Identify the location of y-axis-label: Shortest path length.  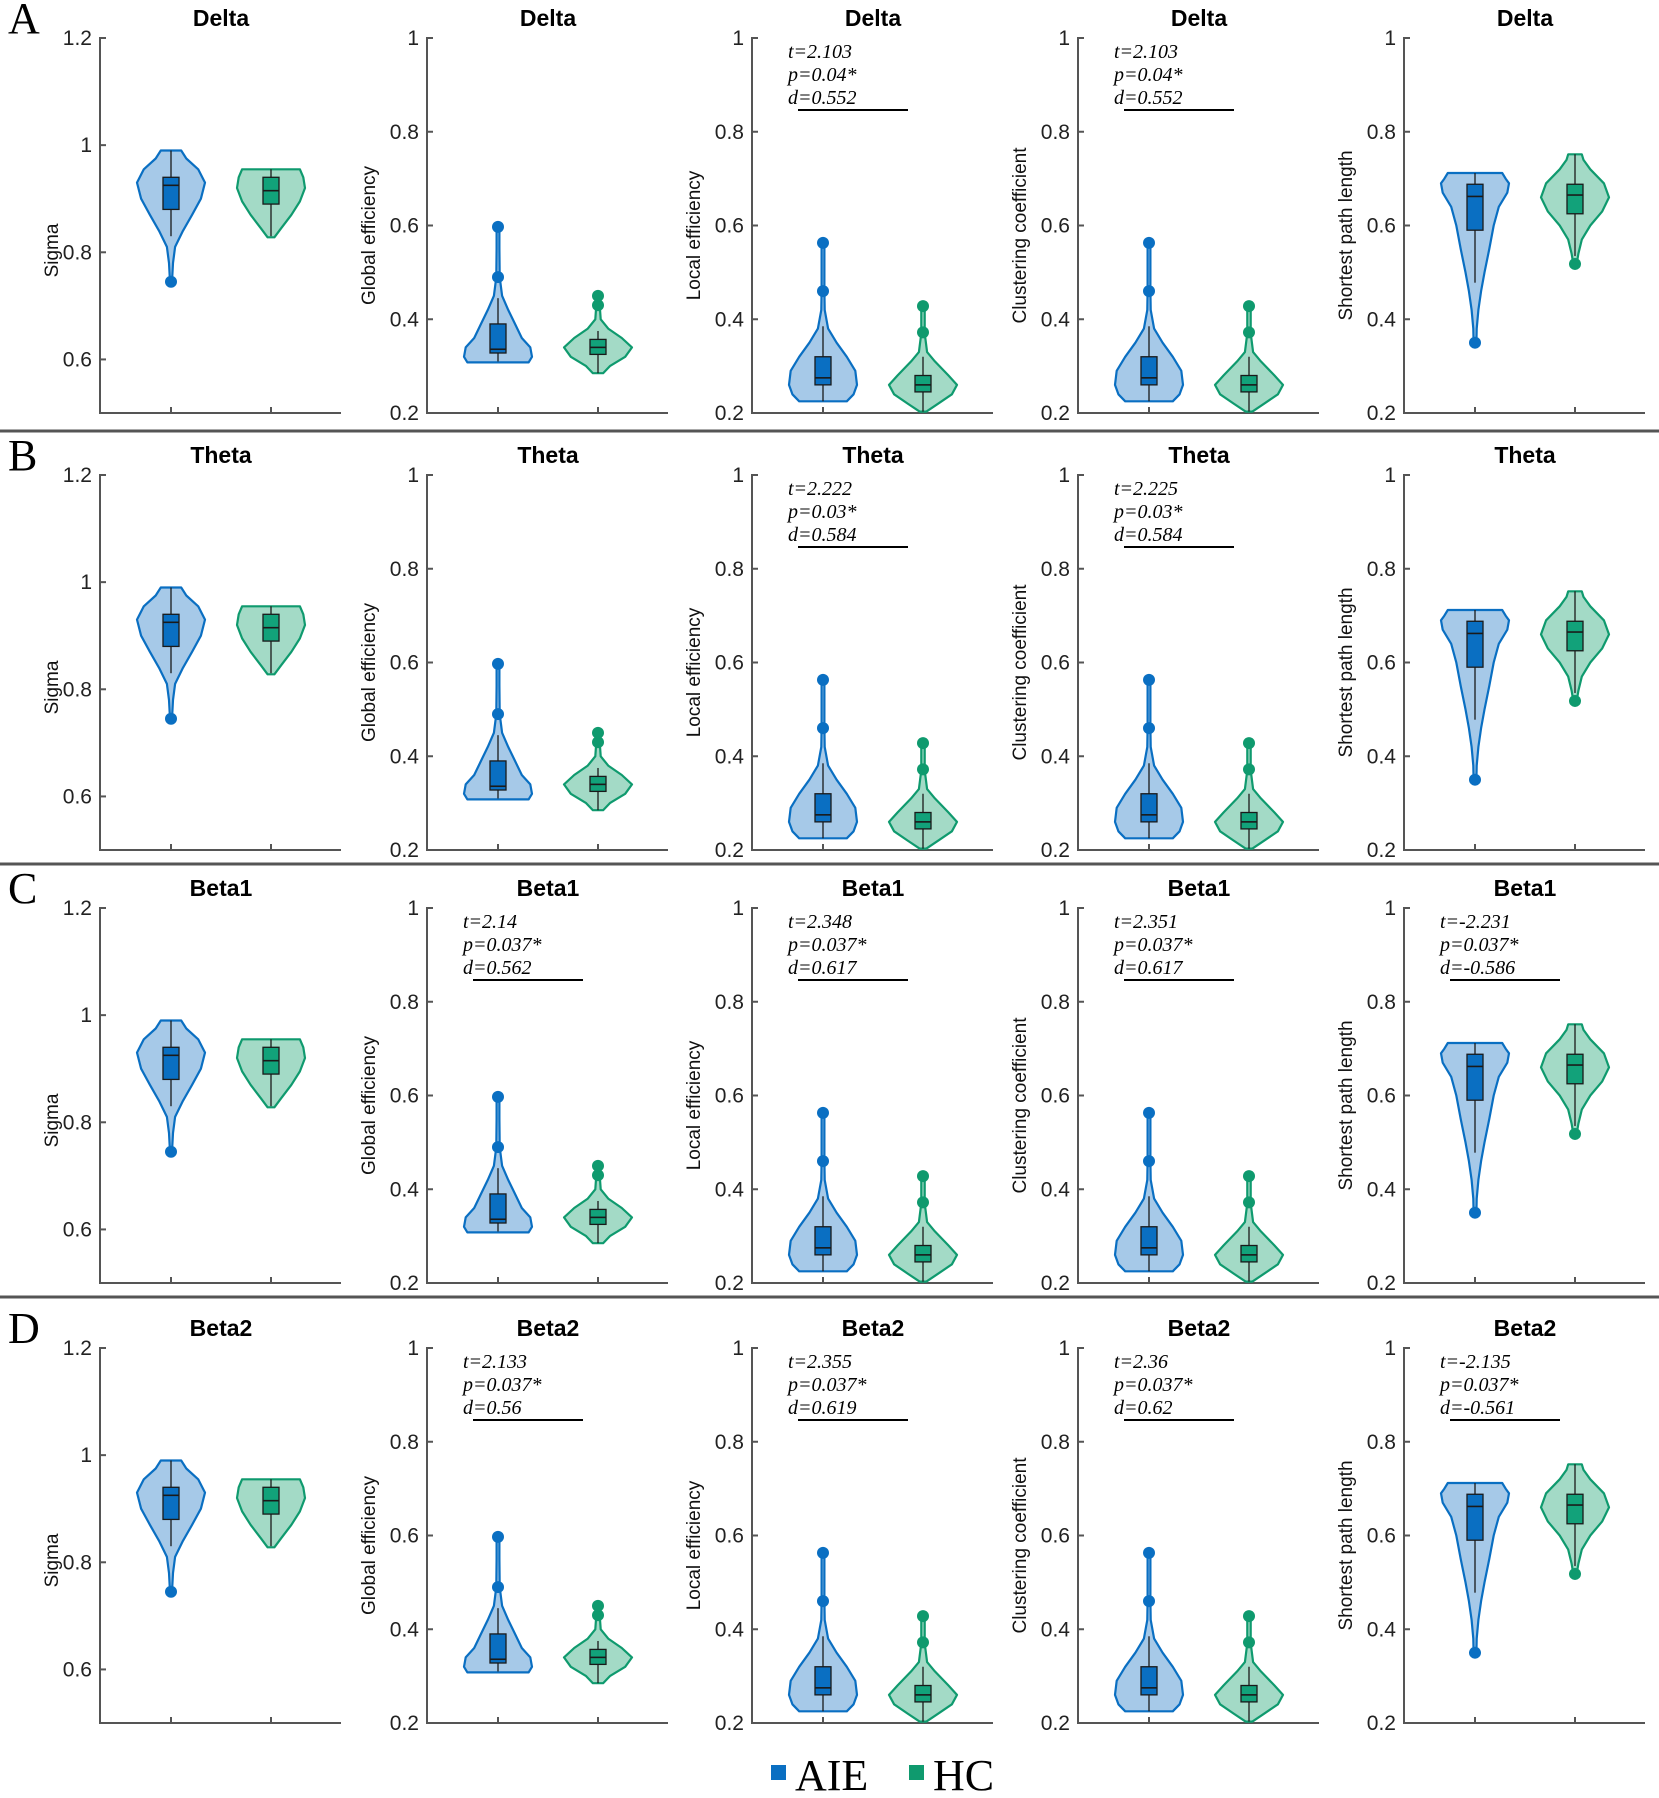
(1346, 1105).